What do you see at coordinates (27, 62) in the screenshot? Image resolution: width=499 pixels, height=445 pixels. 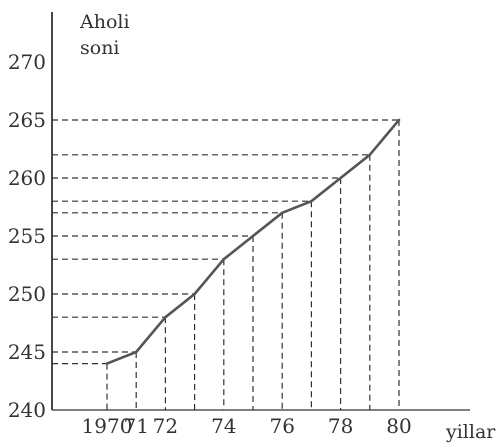 I see `y-tick-label: 270` at bounding box center [27, 62].